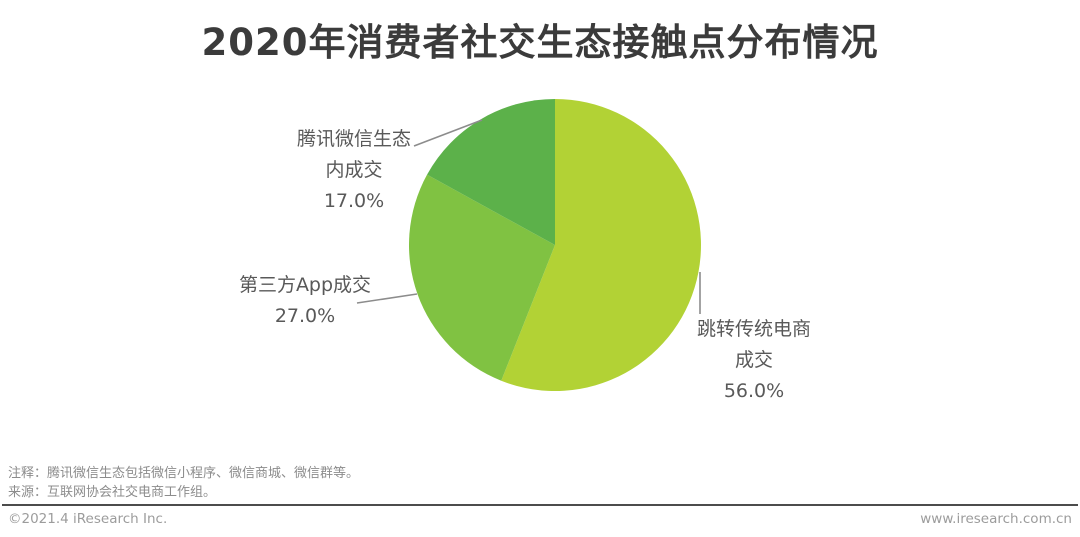 The width and height of the screenshot is (1080, 537). I want to click on label-tencent-wechat: 腾讯微信生态 内成交 17.0%, so click(354, 170).